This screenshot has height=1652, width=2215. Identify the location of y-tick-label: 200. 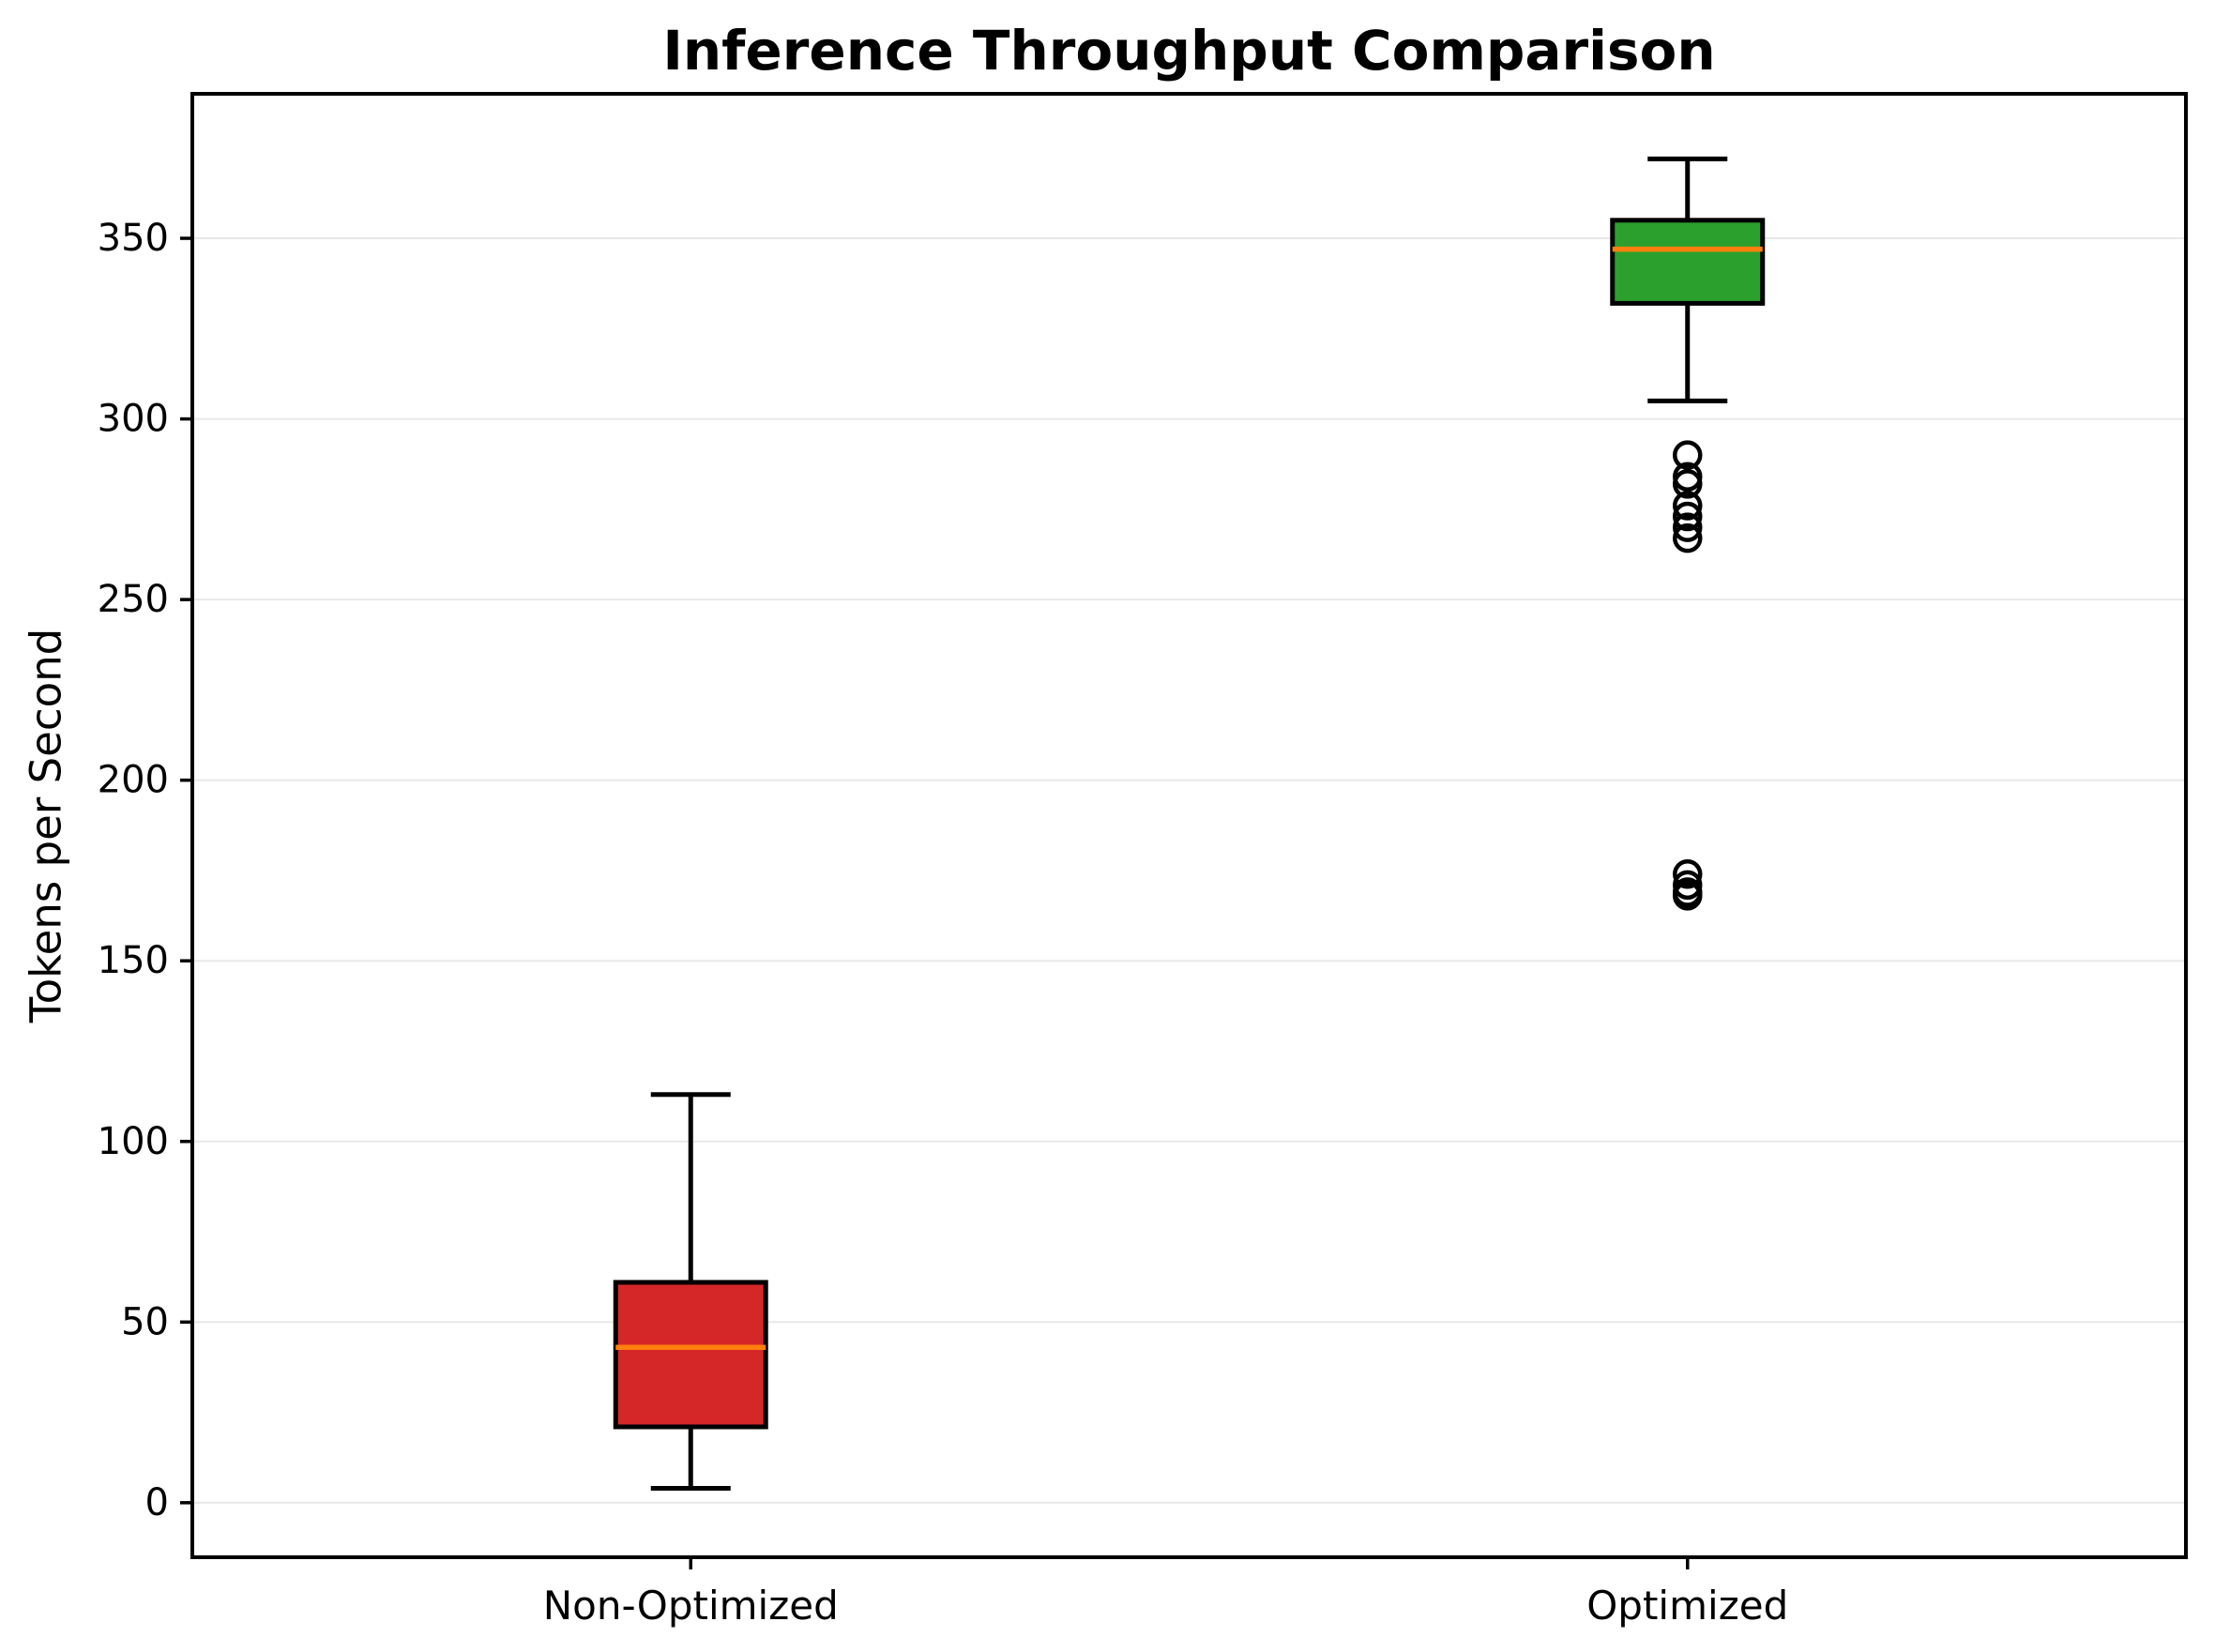
(133, 780).